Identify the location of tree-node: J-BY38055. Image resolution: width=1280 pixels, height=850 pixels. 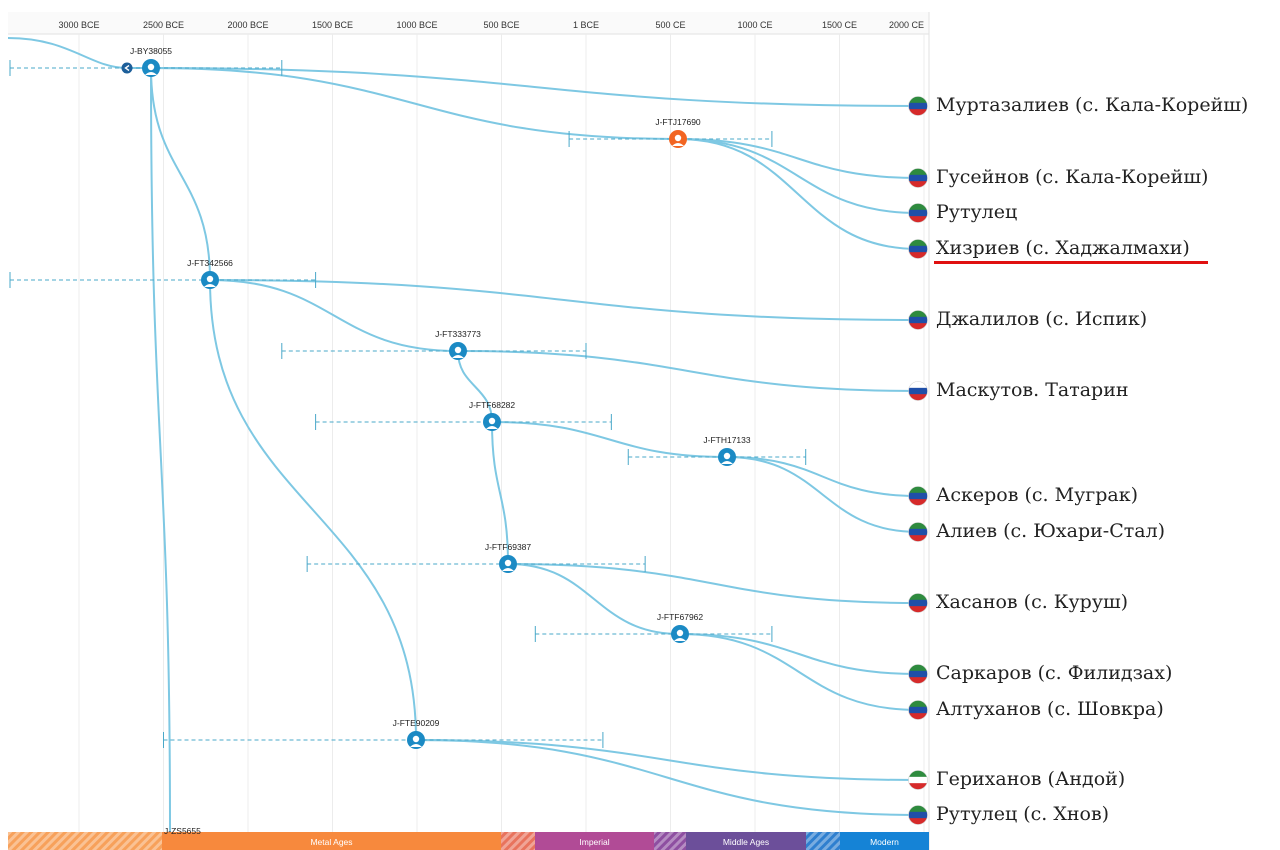
(151, 61).